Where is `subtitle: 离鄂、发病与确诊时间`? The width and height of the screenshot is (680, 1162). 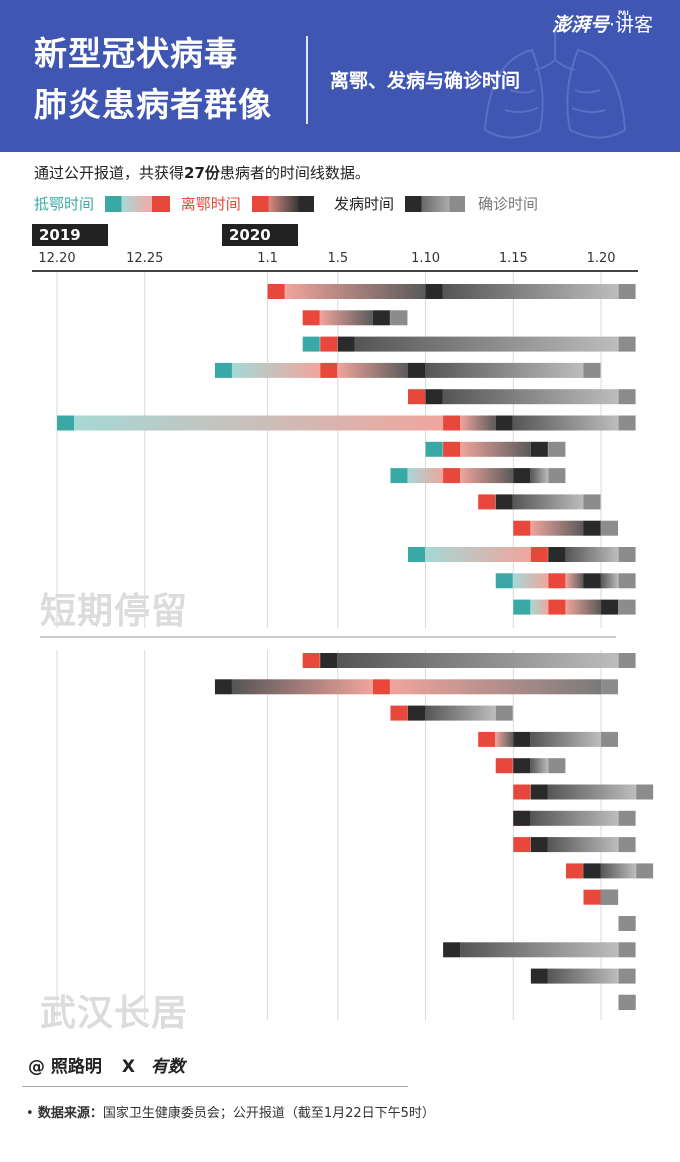
subtitle: 离鄂、发病与确诊时间 is located at coordinates (425, 81).